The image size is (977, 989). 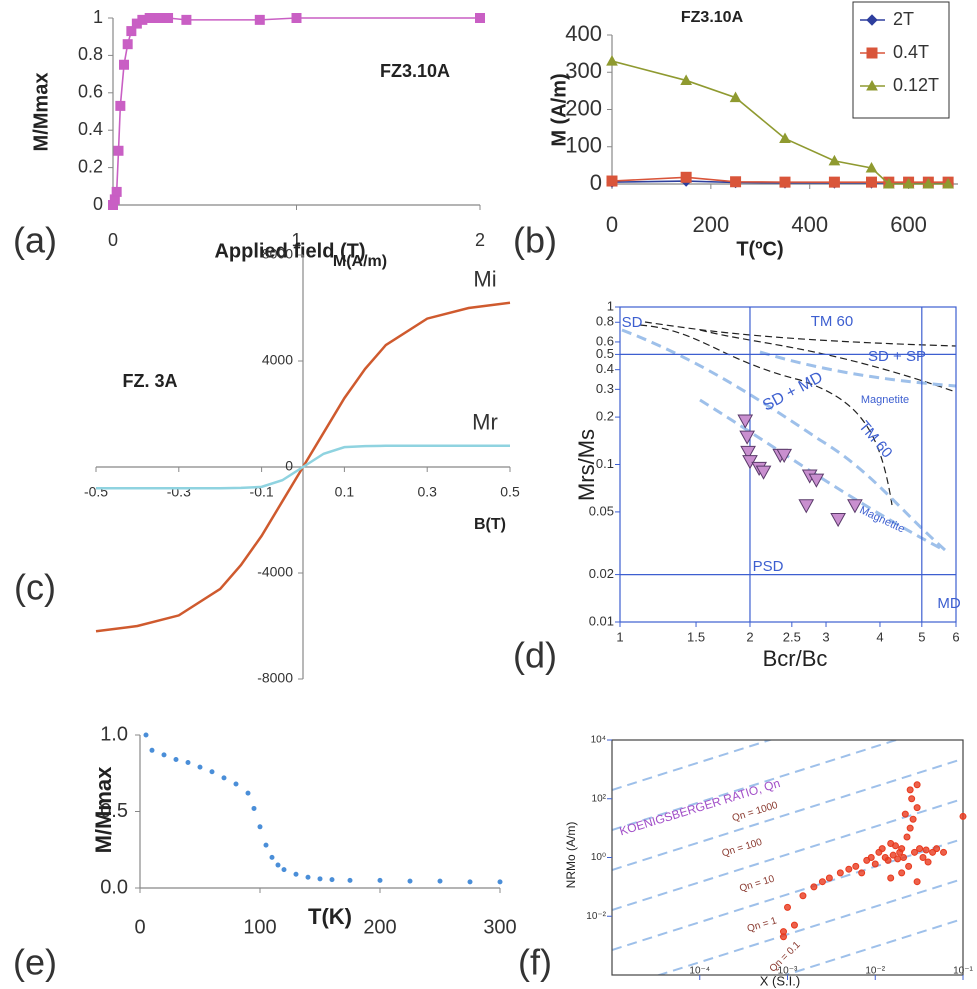 I want to click on x-tick-label: 10⁻², so click(x=875, y=971).